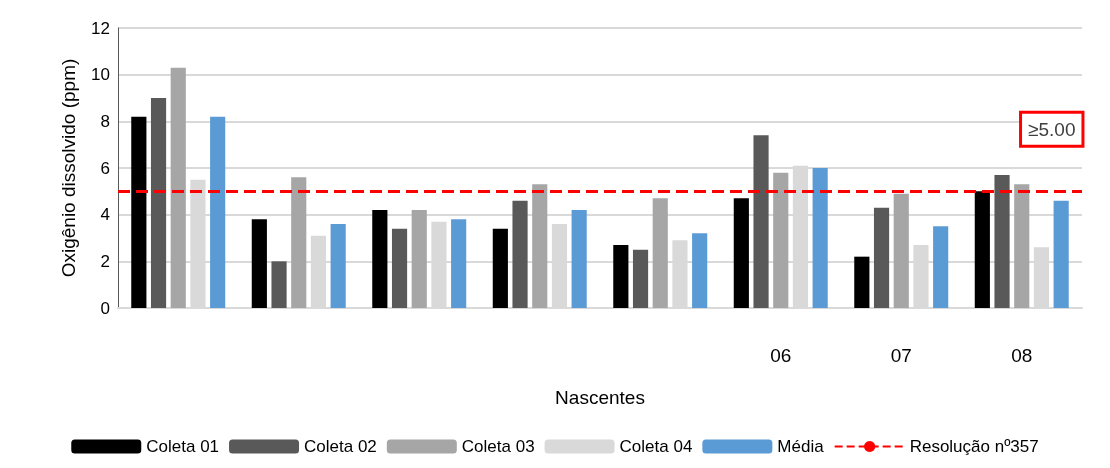 The height and width of the screenshot is (468, 1110). Describe the element at coordinates (100, 28) in the screenshot. I see `y-tick-label: 12` at that location.